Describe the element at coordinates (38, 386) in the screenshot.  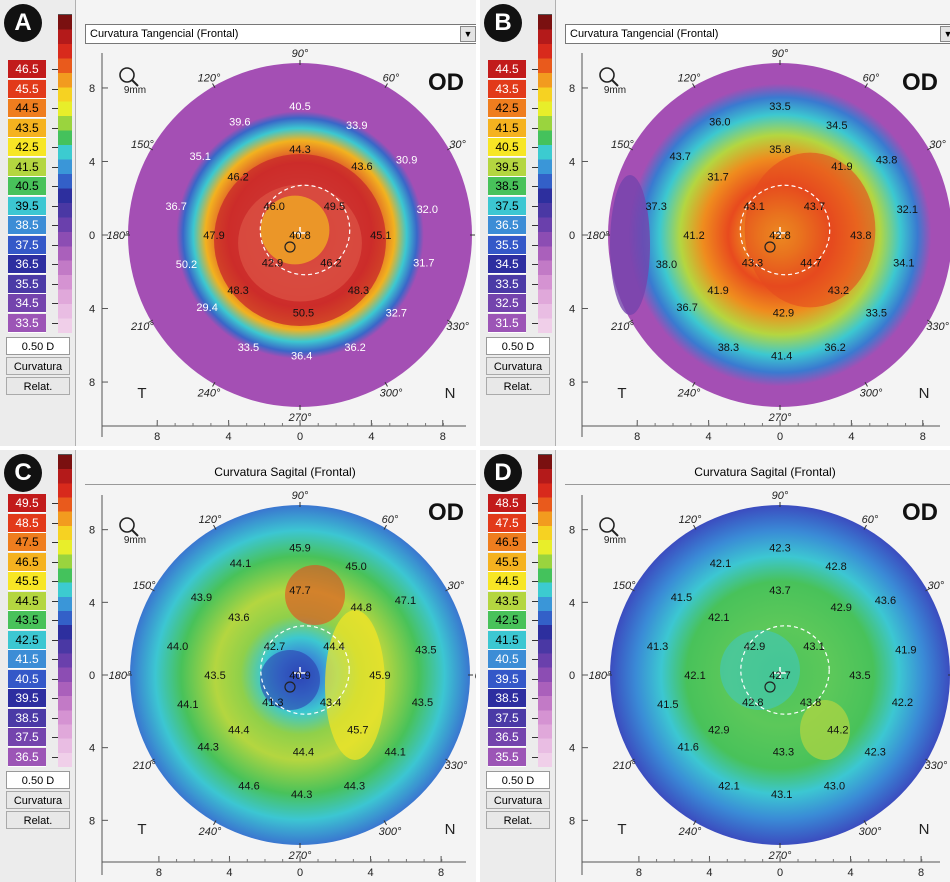
I see `relat-label: Relat.` at that location.